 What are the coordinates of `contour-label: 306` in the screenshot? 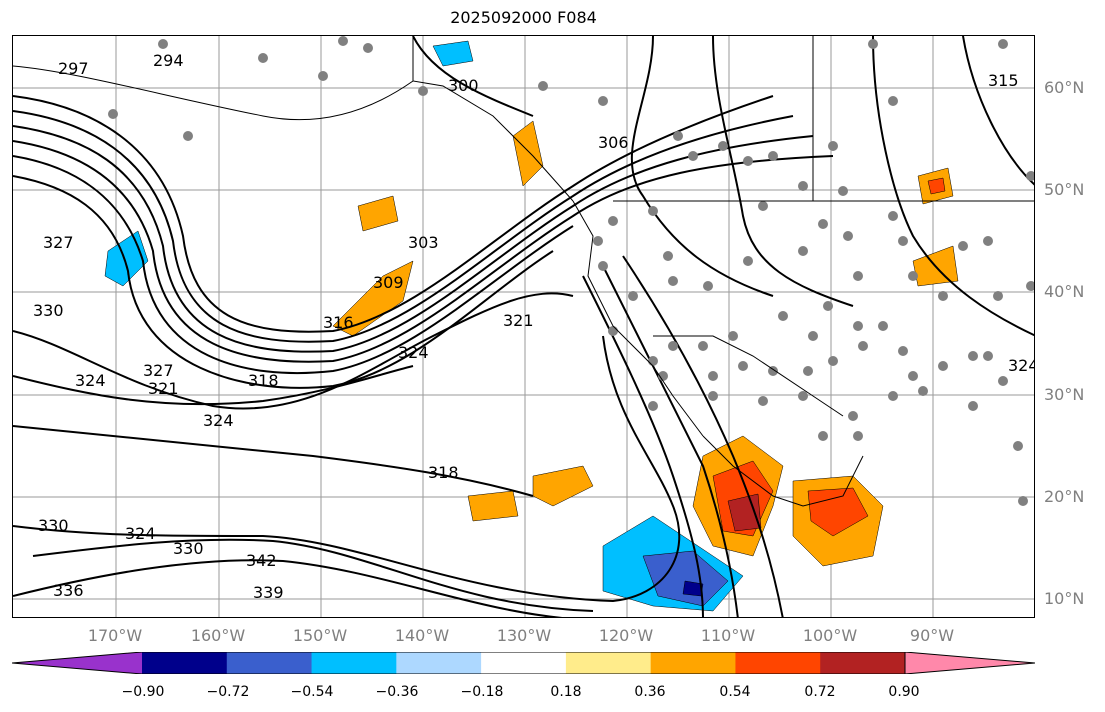 It's located at (613, 142).